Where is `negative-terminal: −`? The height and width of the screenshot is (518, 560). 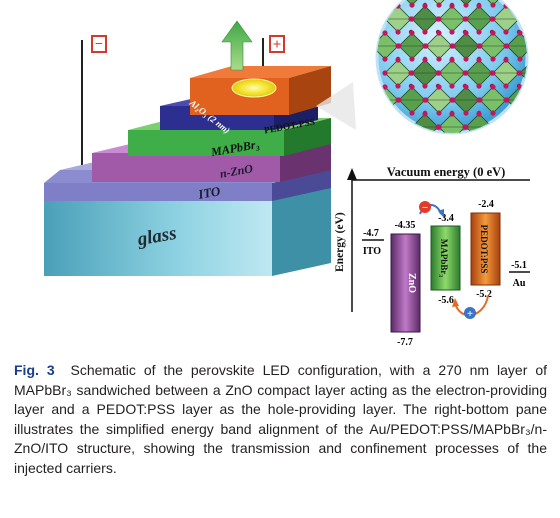 negative-terminal: − is located at coordinates (99, 44).